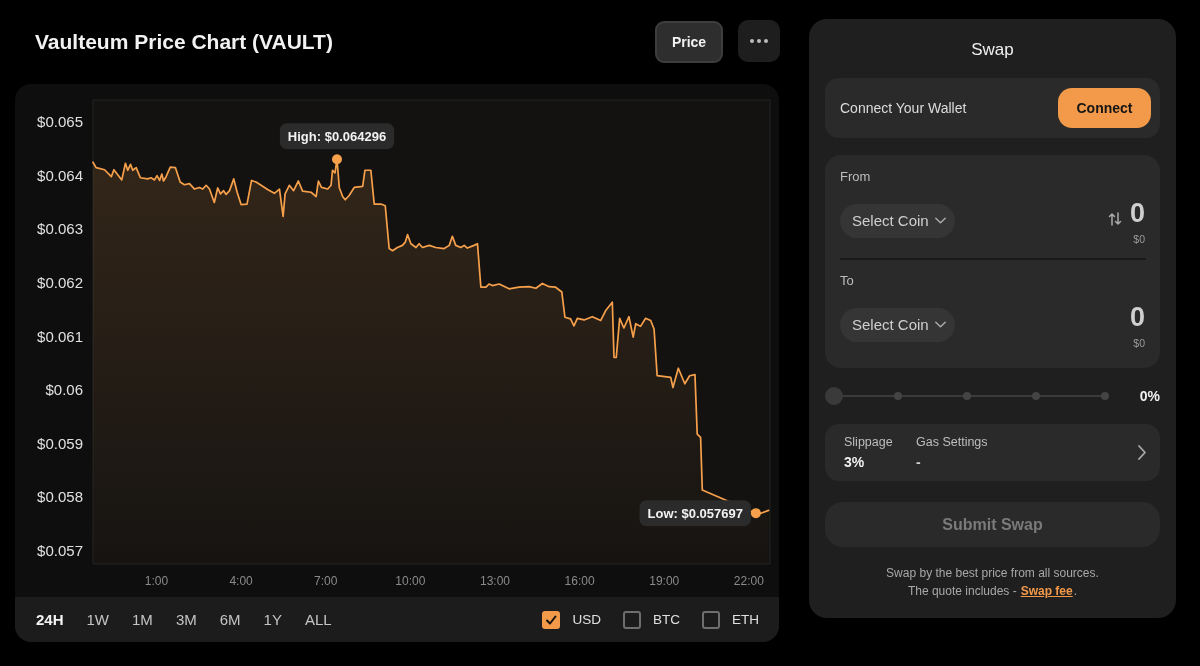 The width and height of the screenshot is (1200, 666). I want to click on text: 0%, so click(1149, 396).